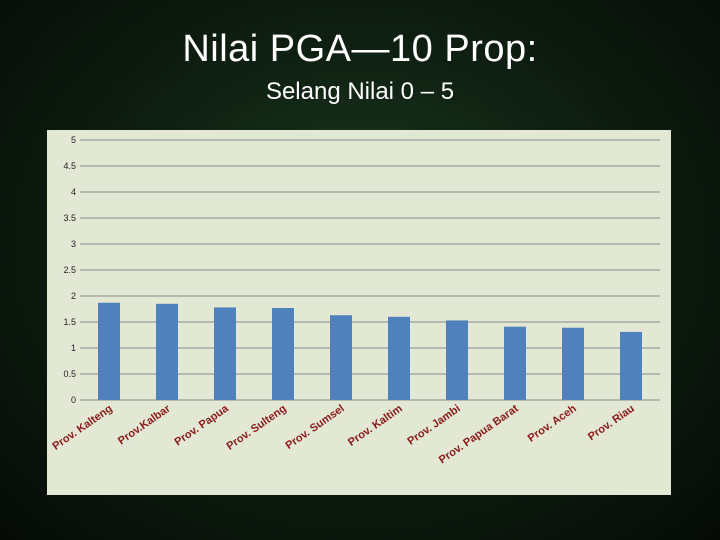 Image resolution: width=720 pixels, height=540 pixels. What do you see at coordinates (82, 428) in the screenshot?
I see `x-category-label: Prov. Kalteng` at bounding box center [82, 428].